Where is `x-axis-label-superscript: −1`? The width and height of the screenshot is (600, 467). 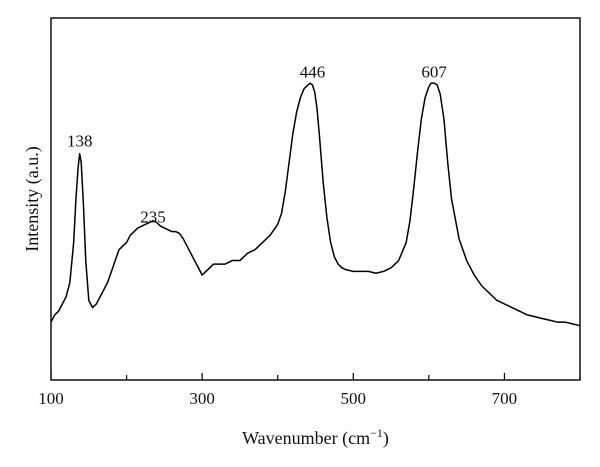 x-axis-label-superscript: −1 is located at coordinates (376, 433).